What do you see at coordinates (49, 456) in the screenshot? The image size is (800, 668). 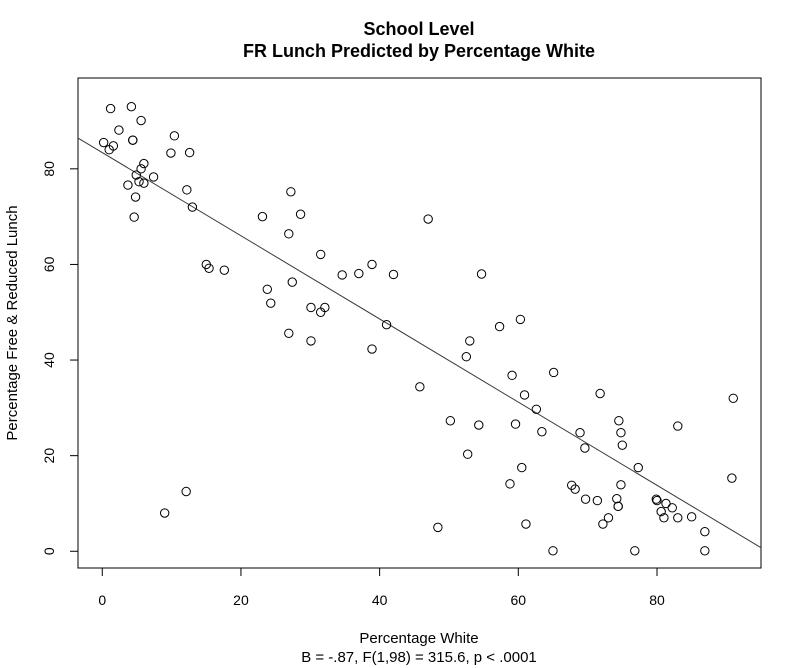 I see `y-tick-label: 20` at bounding box center [49, 456].